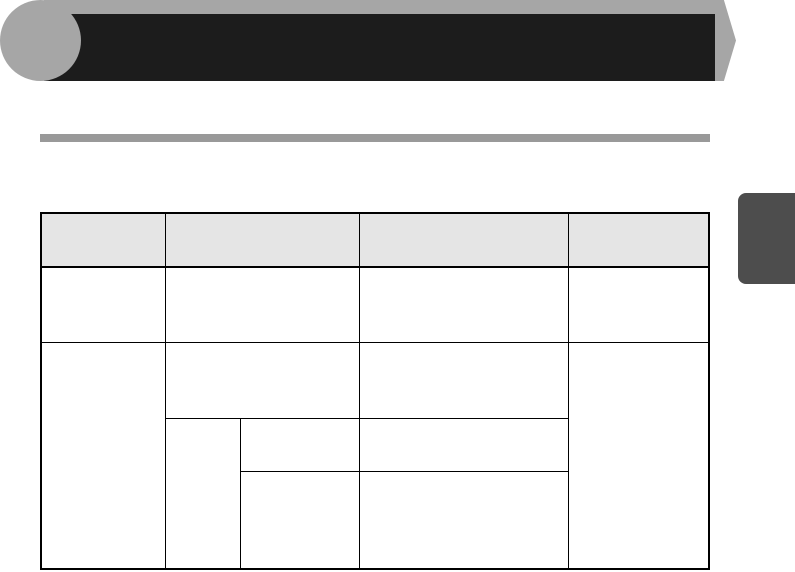 The image size is (795, 572). What do you see at coordinates (40, 40) in the screenshot?
I see `chapter-number-circle` at bounding box center [40, 40].